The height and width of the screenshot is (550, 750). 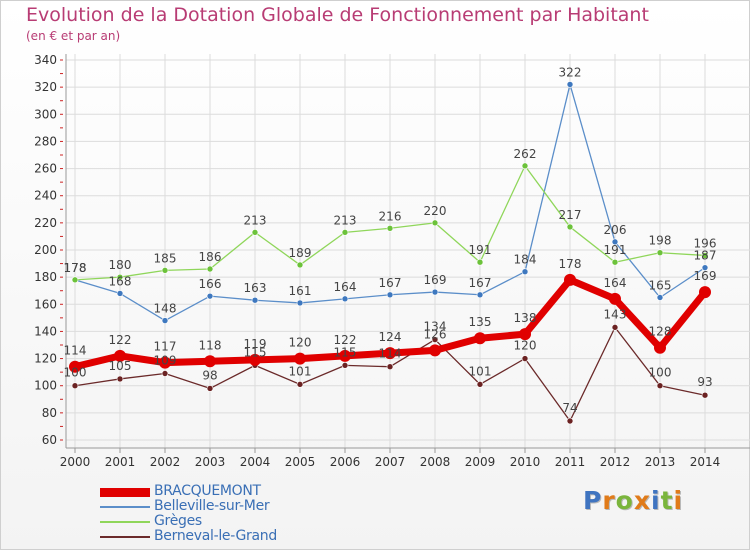 I want to click on data-label: 93, so click(x=704, y=382).